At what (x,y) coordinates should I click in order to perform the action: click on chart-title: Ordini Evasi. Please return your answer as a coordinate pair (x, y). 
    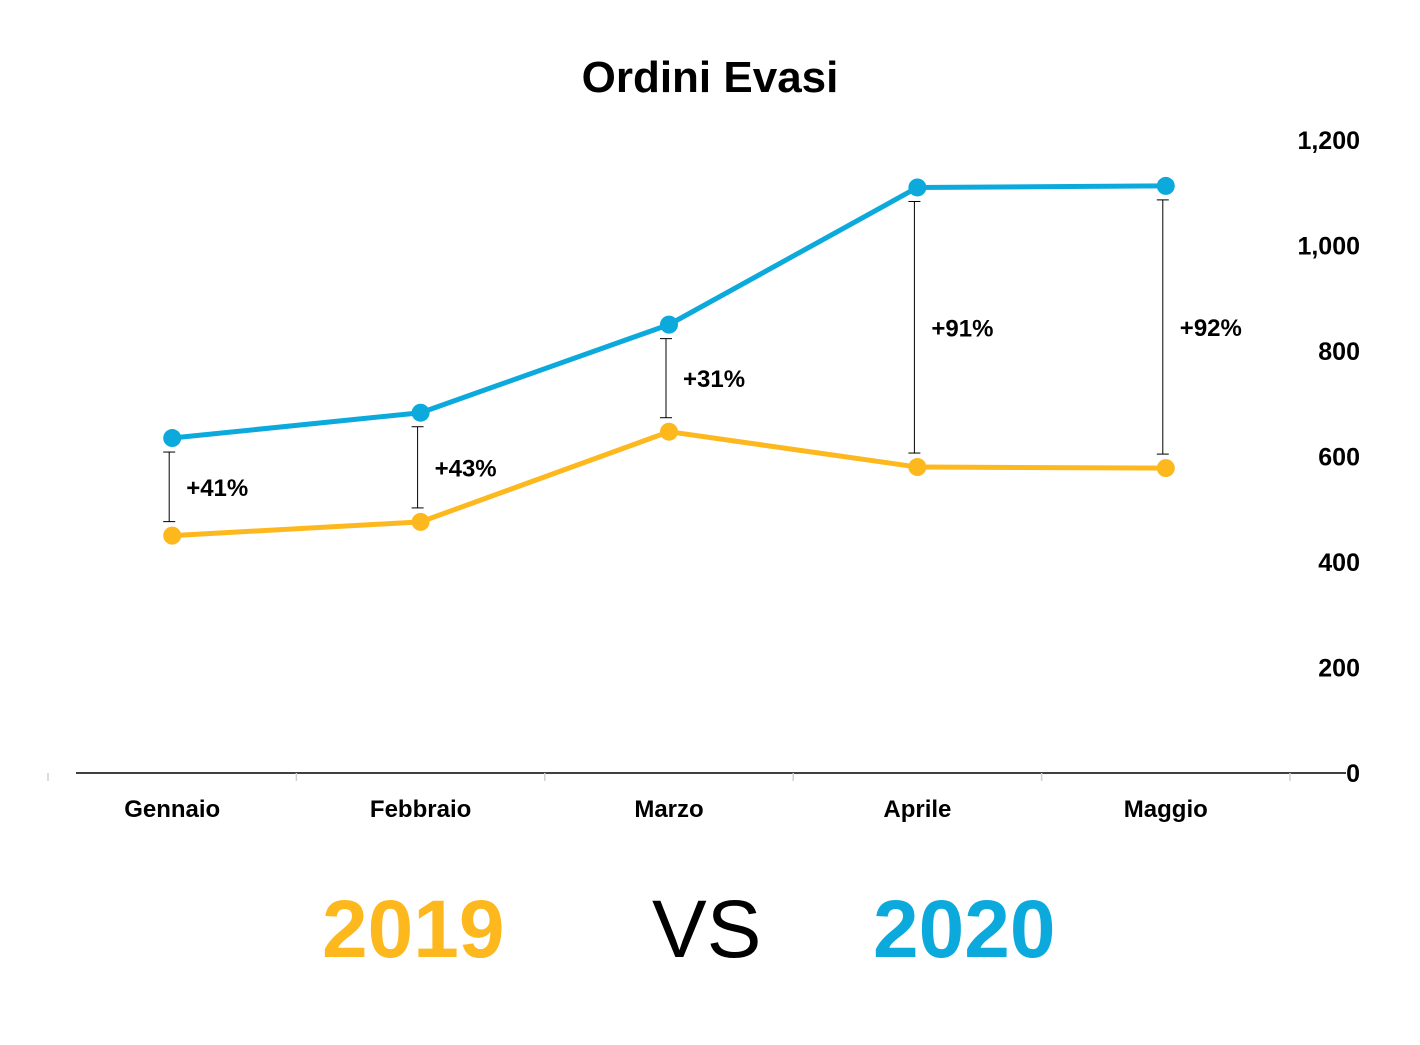
    Looking at the image, I should click on (710, 77).